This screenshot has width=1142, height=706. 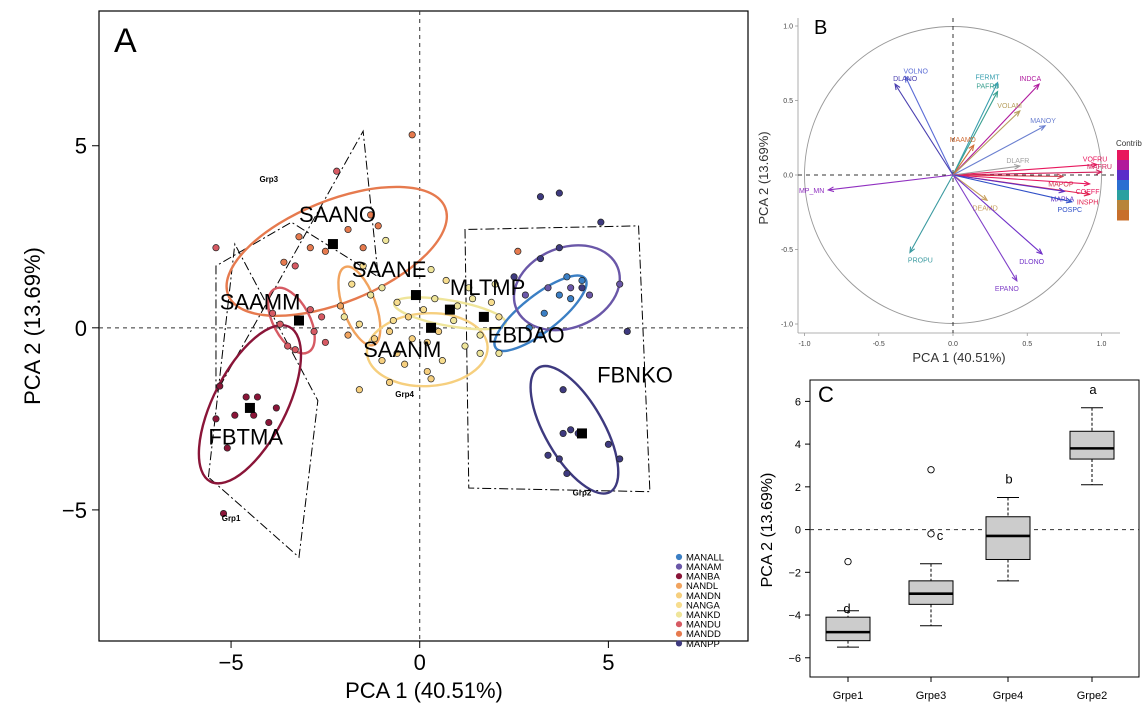 What do you see at coordinates (811, 191) in the screenshot?
I see `variable-label: MP_MN` at bounding box center [811, 191].